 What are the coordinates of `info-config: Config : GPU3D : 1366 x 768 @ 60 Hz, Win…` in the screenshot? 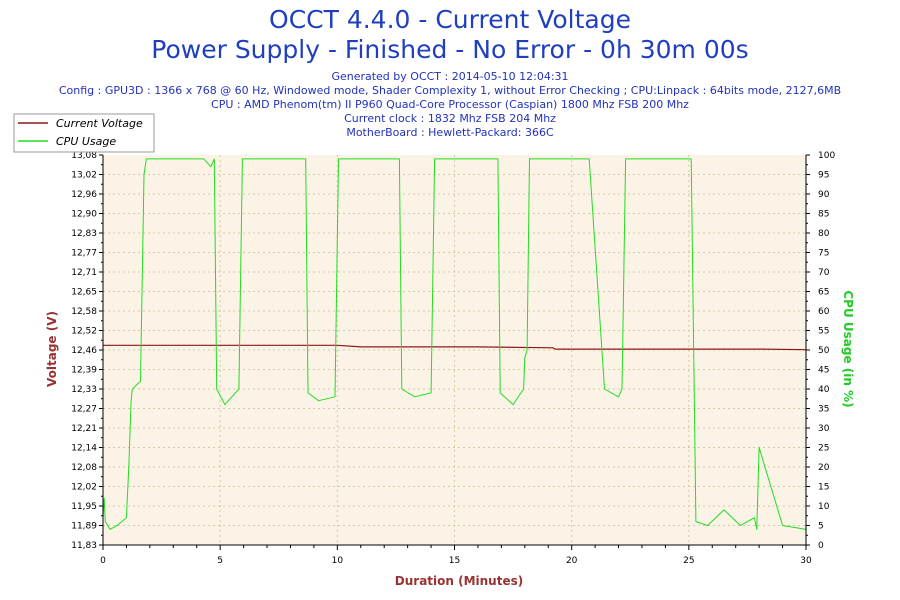 It's located at (450, 90).